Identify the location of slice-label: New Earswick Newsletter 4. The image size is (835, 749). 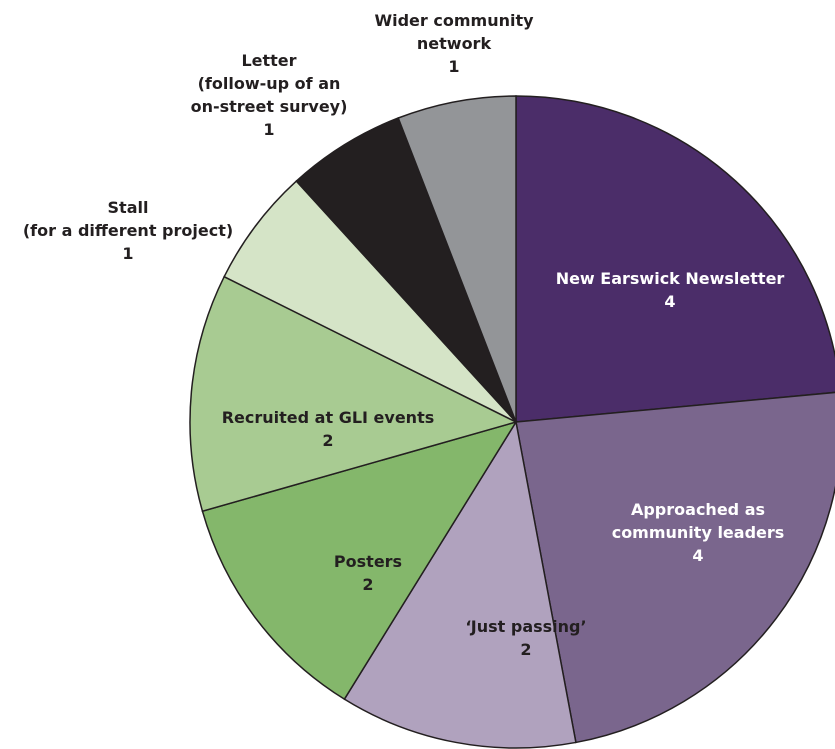
(670, 290).